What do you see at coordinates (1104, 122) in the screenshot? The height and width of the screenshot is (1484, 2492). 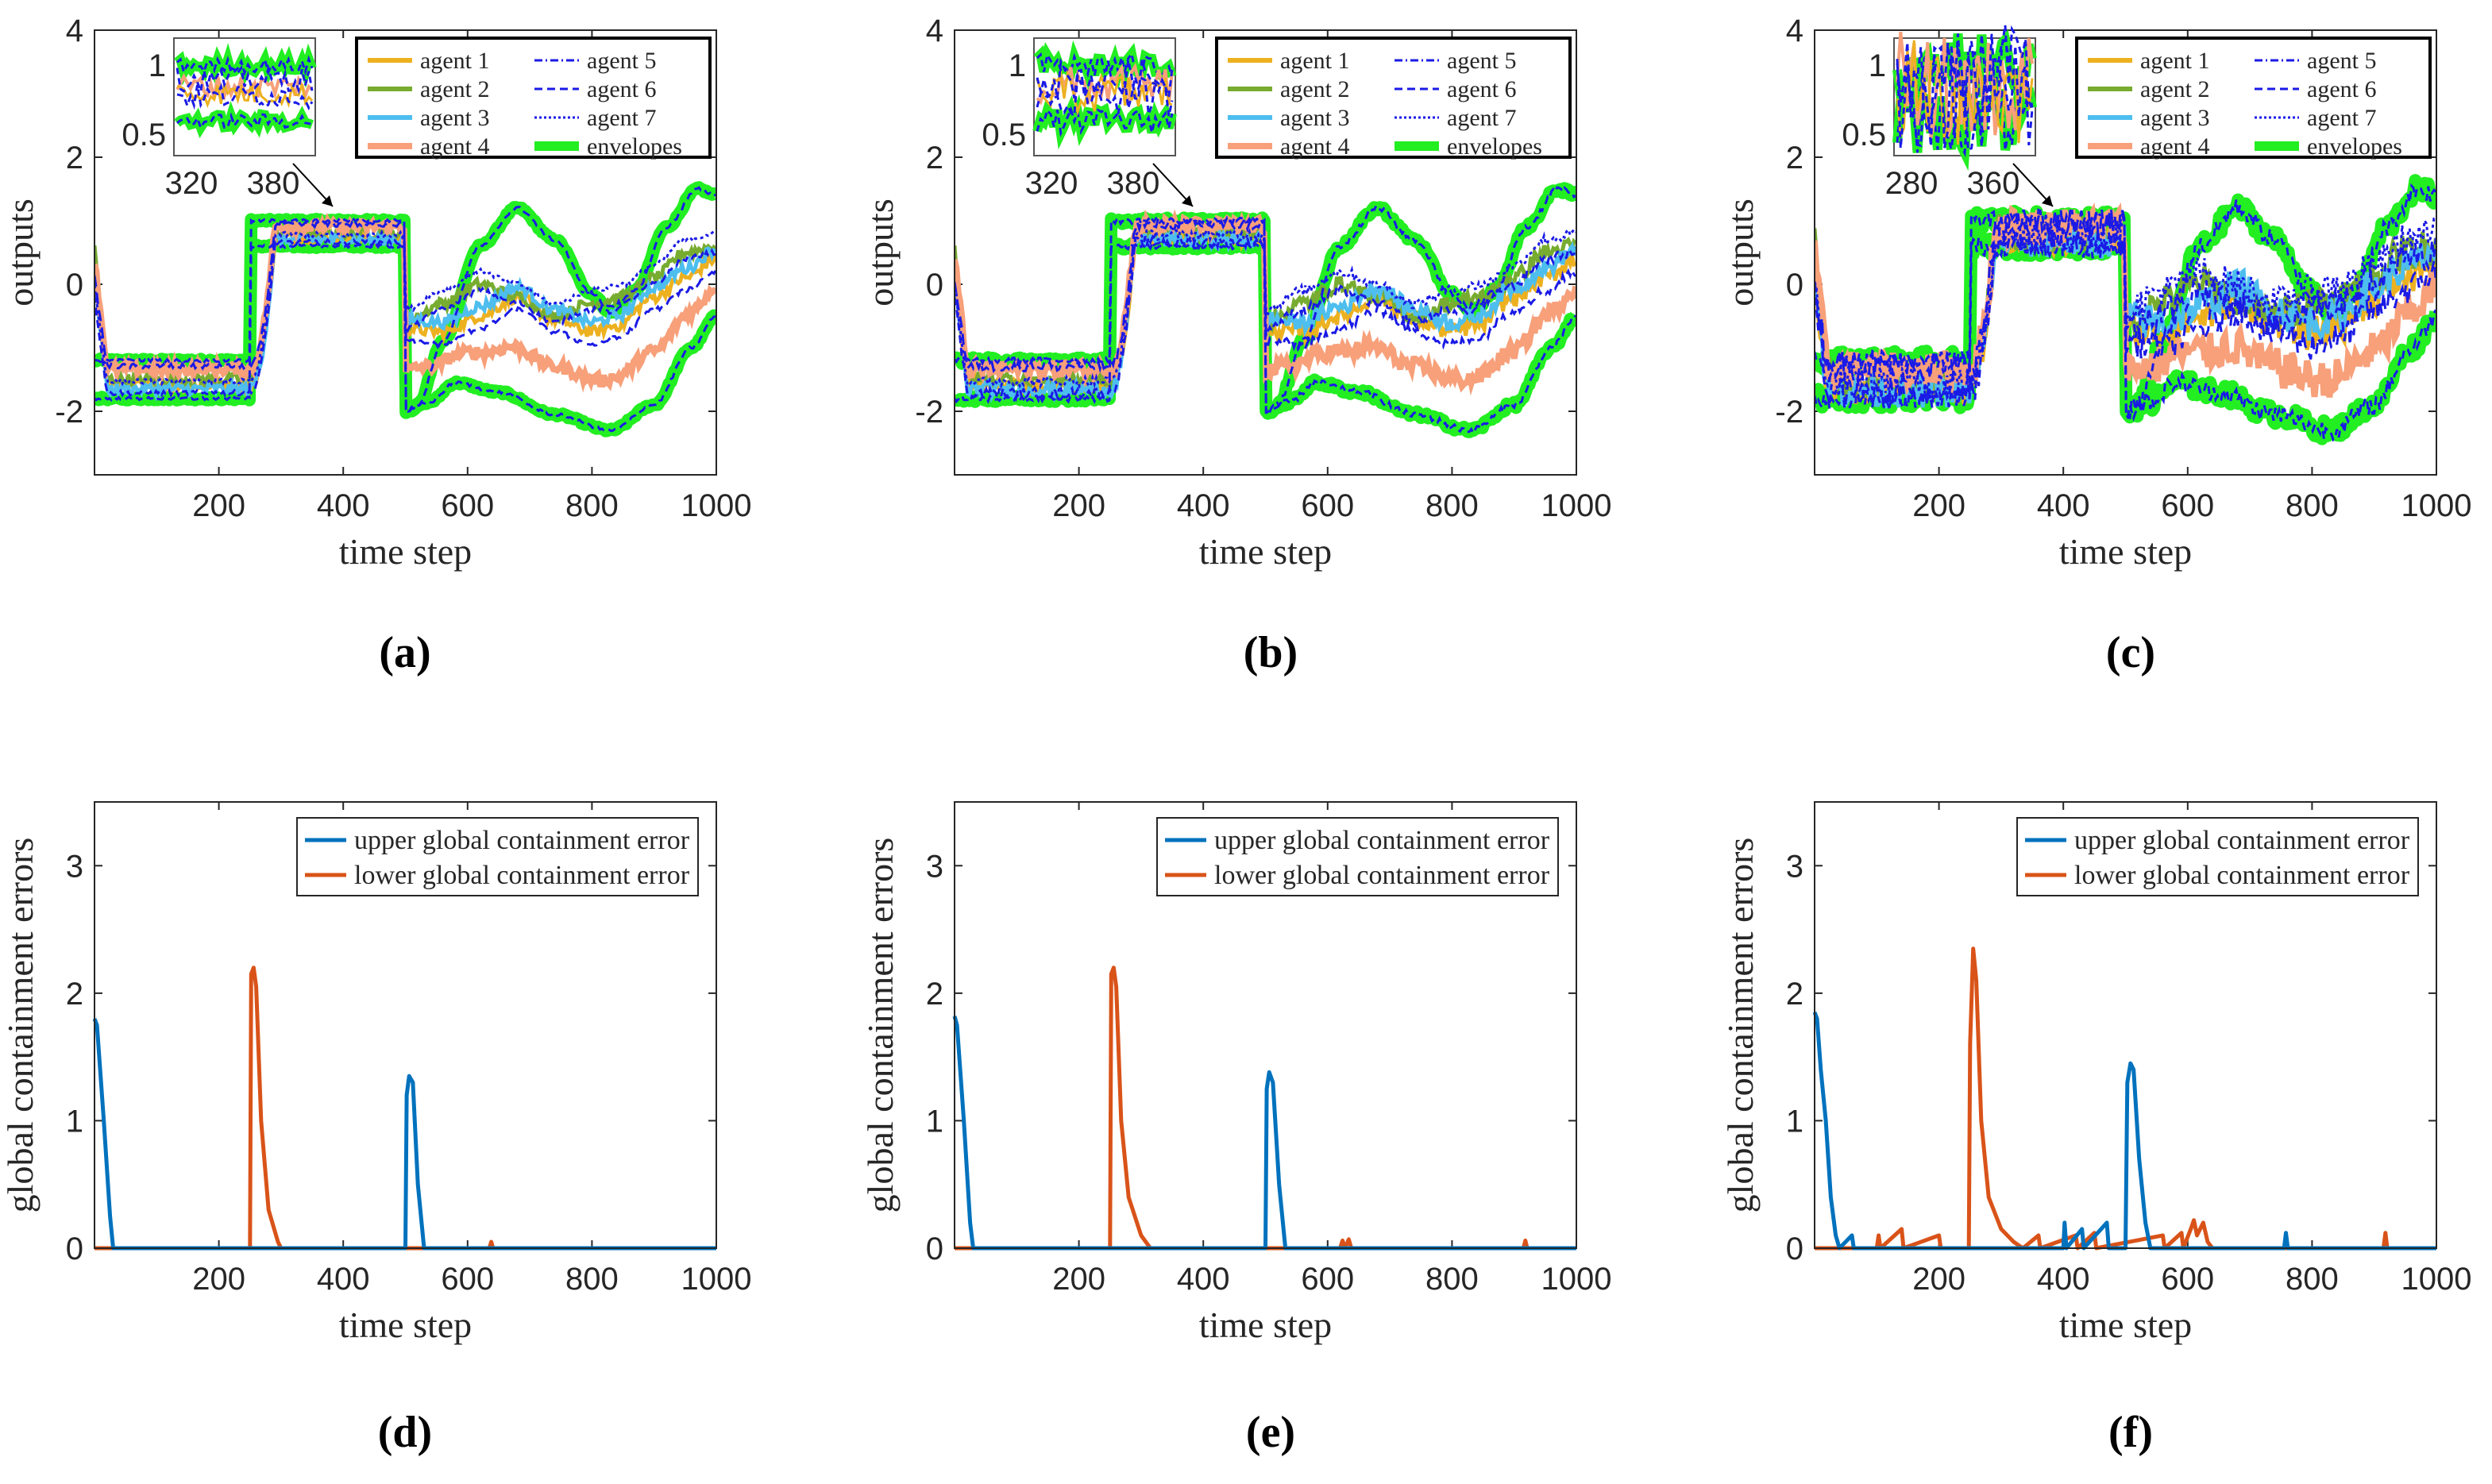 I see `inset-envelope` at bounding box center [1104, 122].